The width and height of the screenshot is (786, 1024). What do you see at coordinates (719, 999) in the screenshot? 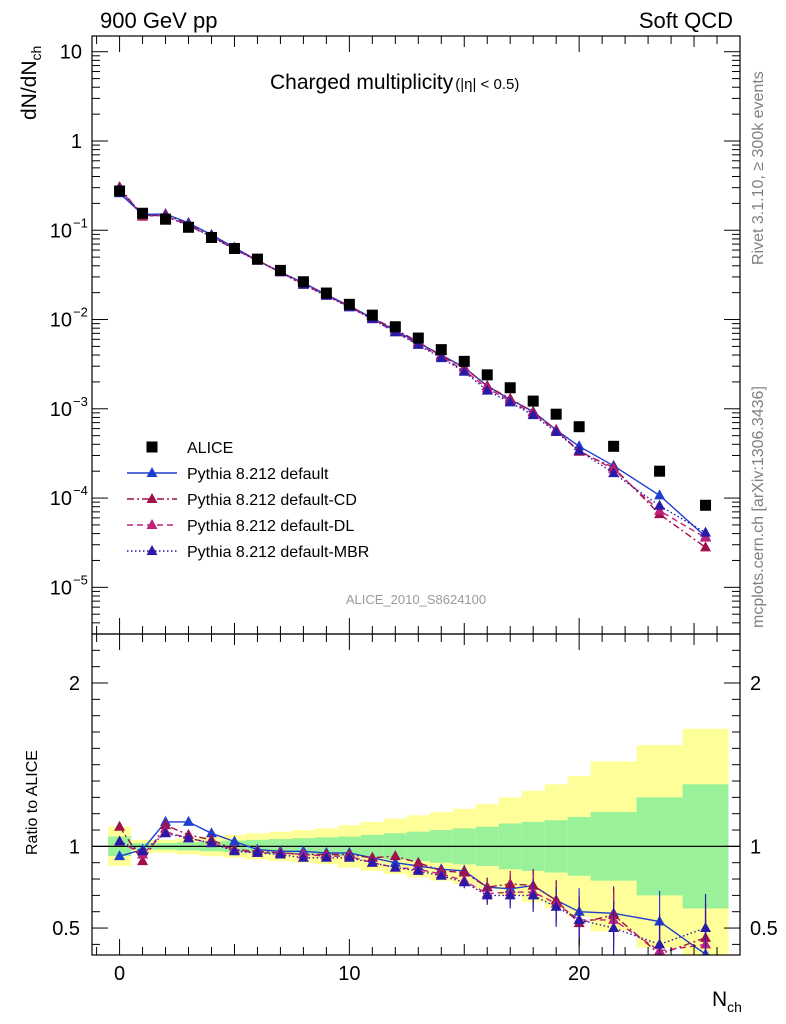
I see `x-axis-label-text: N` at bounding box center [719, 999].